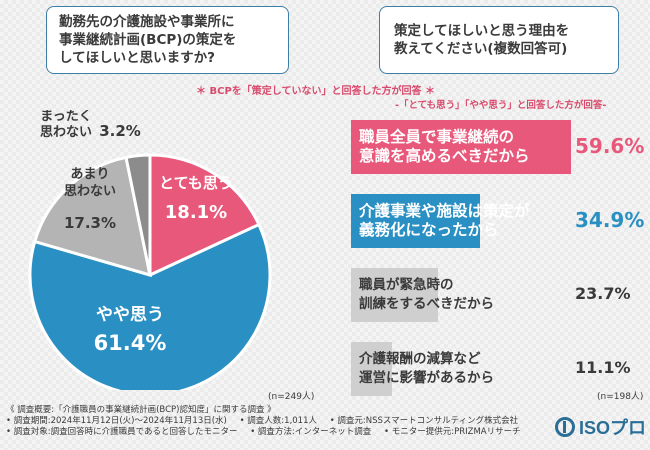 The image size is (650, 450). What do you see at coordinates (122, 432) in the screenshot?
I see `footer-target: • 調査対象:調査回答時に介護職員であると回答したモニター` at bounding box center [122, 432].